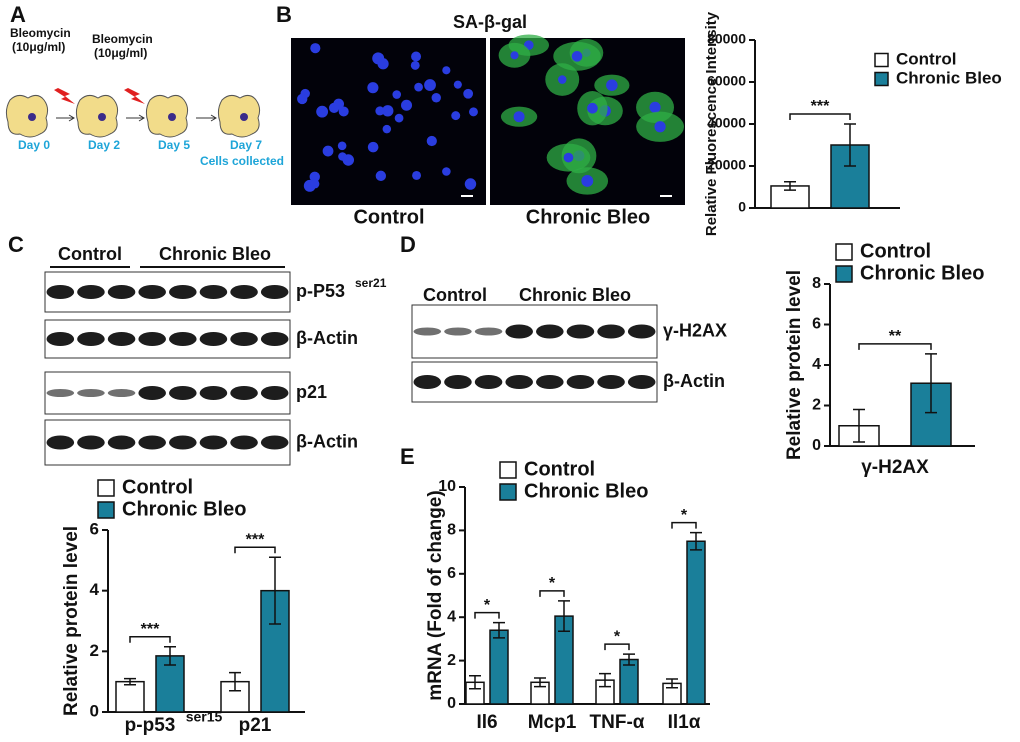 The image size is (1020, 742). Describe the element at coordinates (726, 39) in the screenshot. I see `y-tick-label: 80000` at that location.